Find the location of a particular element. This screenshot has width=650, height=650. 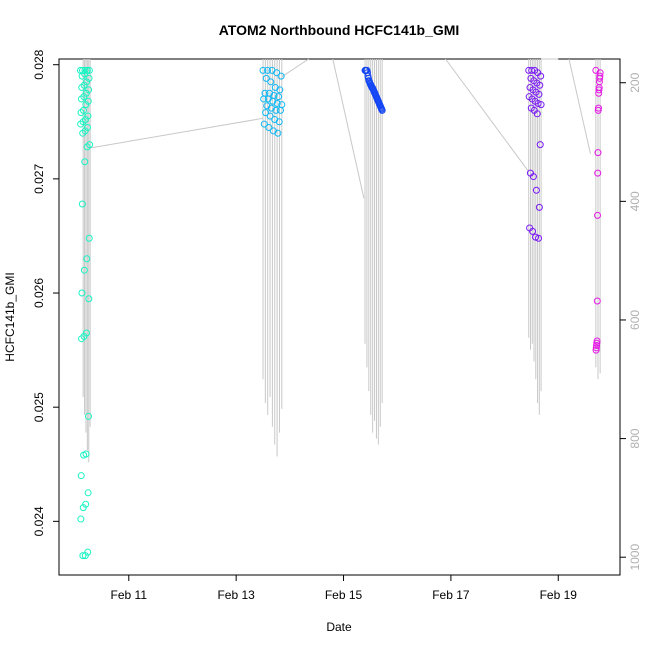

y2-tick-label: 1000 is located at coordinates (635, 557).